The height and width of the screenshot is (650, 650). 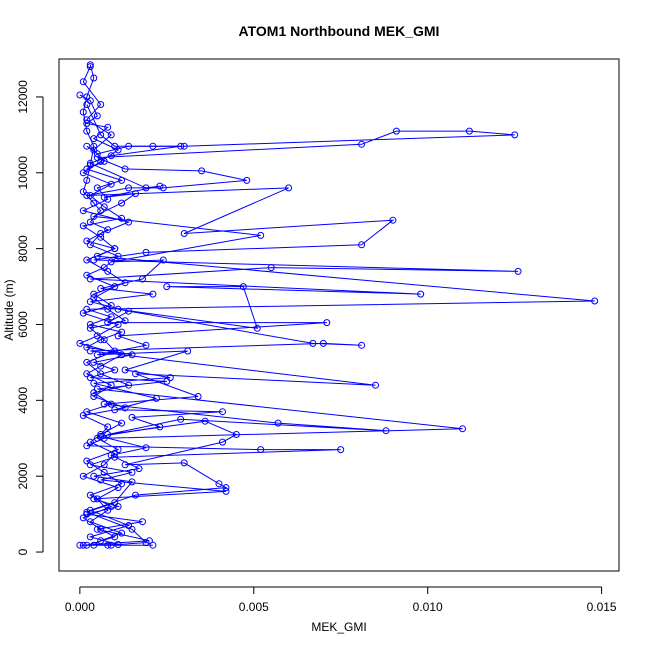 I want to click on y-tick-label: 10000, so click(x=23, y=173).